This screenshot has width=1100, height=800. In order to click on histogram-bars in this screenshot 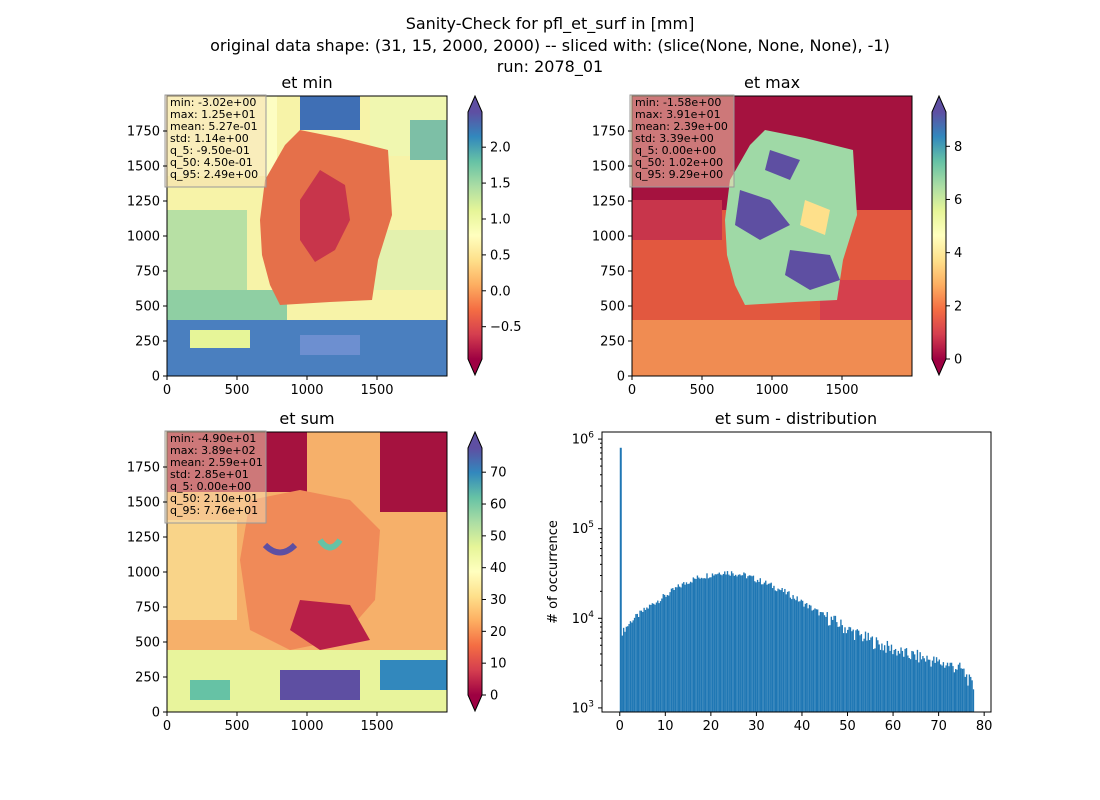, I will do `click(797, 579)`.